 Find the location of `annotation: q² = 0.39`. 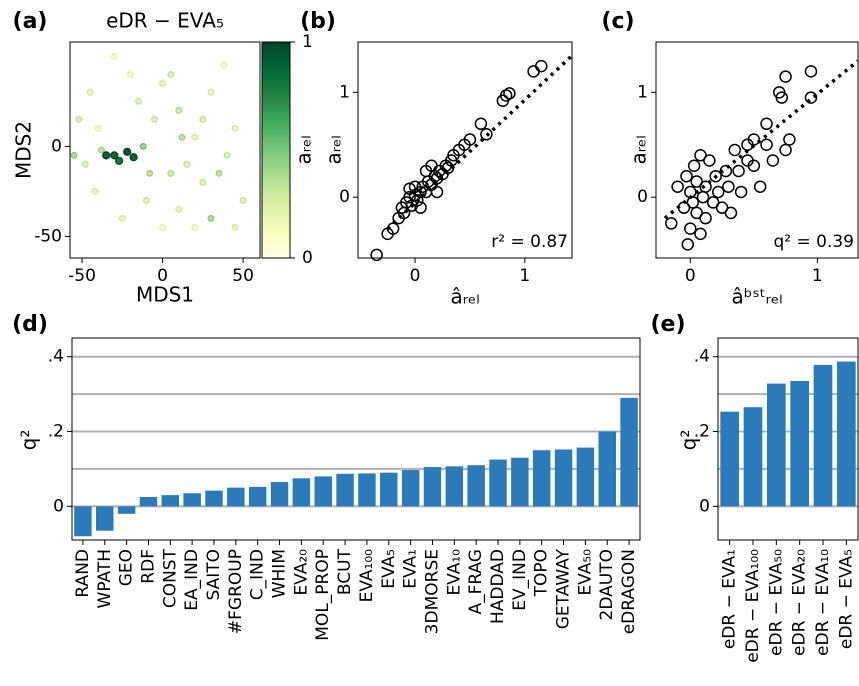

annotation: q² = 0.39 is located at coordinates (813, 242).